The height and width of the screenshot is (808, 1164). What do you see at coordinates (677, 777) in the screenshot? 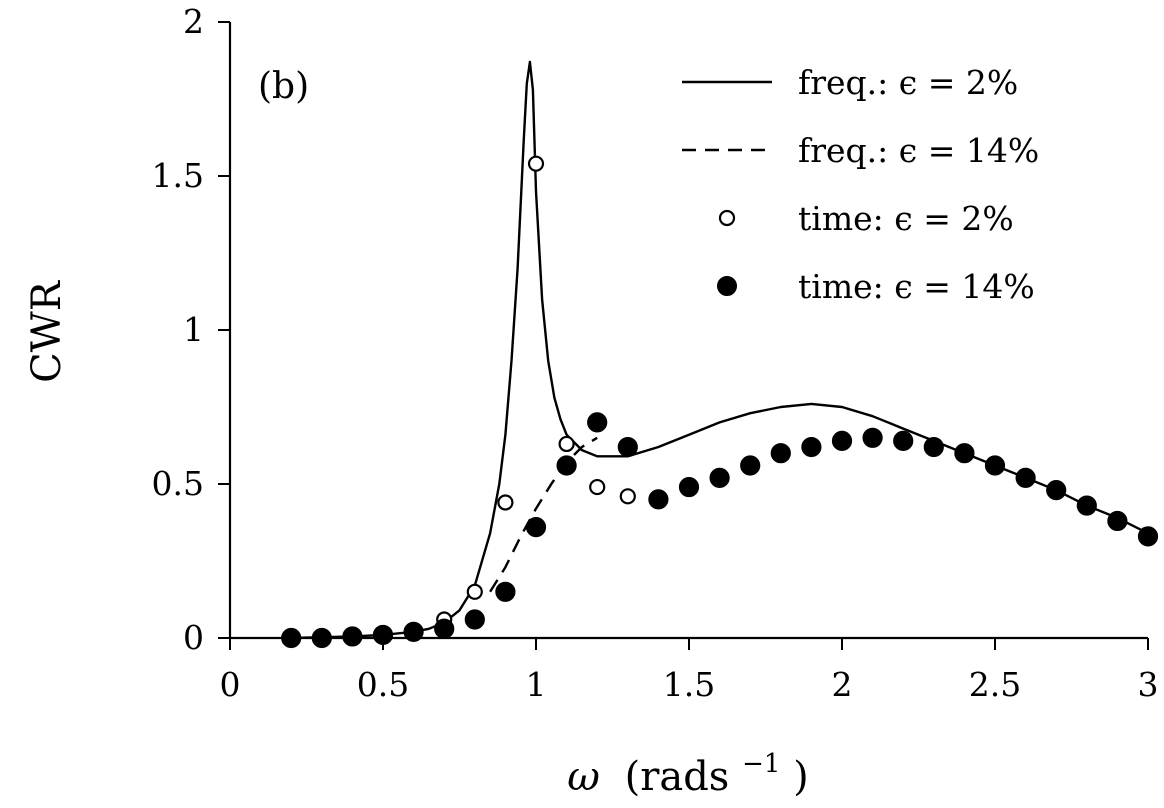
I see `x-axis-unit: (rads` at bounding box center [677, 777].